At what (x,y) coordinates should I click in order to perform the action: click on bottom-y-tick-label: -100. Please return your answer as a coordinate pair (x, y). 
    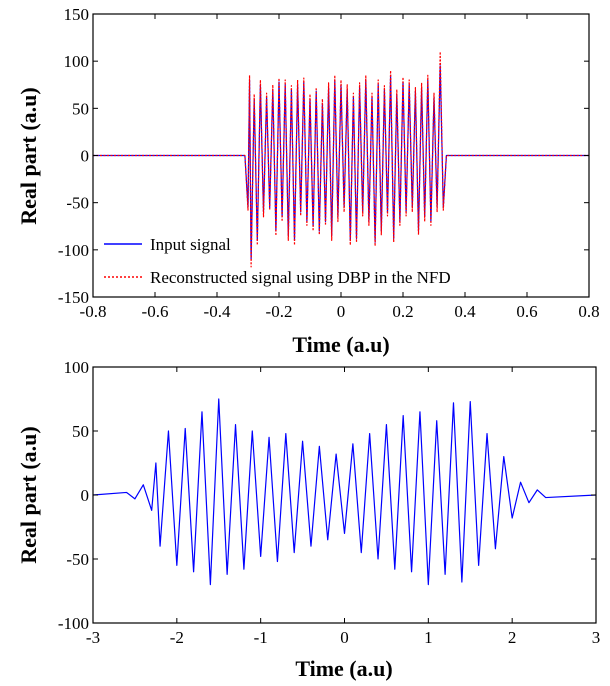
    Looking at the image, I should click on (73, 623).